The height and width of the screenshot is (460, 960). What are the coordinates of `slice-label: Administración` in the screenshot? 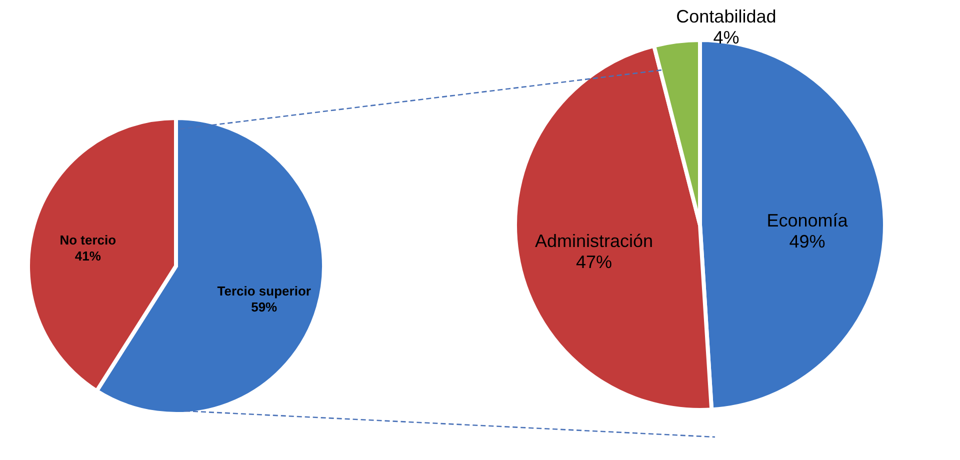 It's located at (594, 240).